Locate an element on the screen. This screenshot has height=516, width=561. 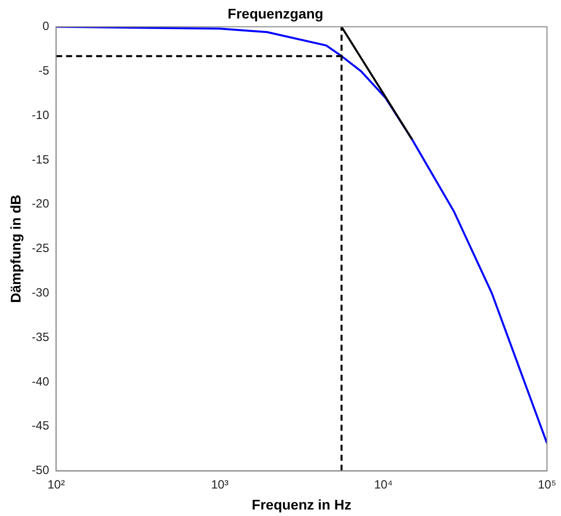
x-tick-label: 10⁵ is located at coordinates (547, 484).